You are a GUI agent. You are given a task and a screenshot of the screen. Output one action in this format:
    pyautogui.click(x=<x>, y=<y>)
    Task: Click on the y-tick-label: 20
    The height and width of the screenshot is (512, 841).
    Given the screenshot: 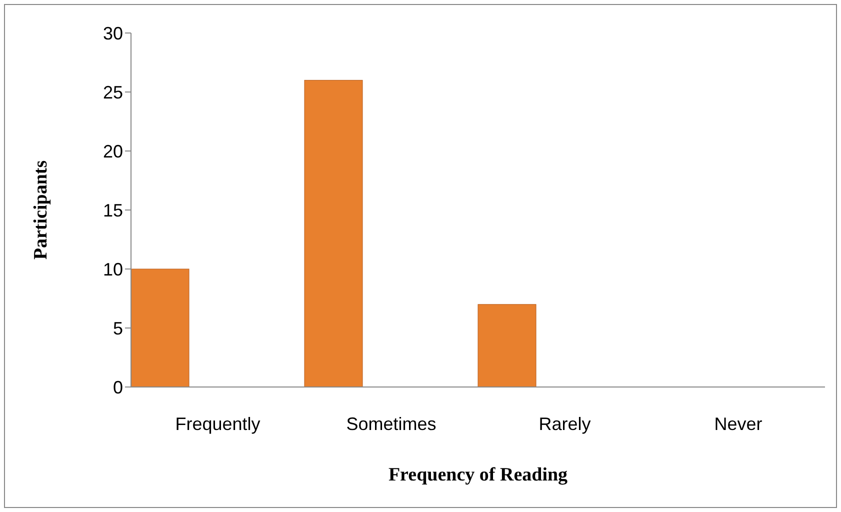 What is the action you would take?
    pyautogui.click(x=112, y=151)
    